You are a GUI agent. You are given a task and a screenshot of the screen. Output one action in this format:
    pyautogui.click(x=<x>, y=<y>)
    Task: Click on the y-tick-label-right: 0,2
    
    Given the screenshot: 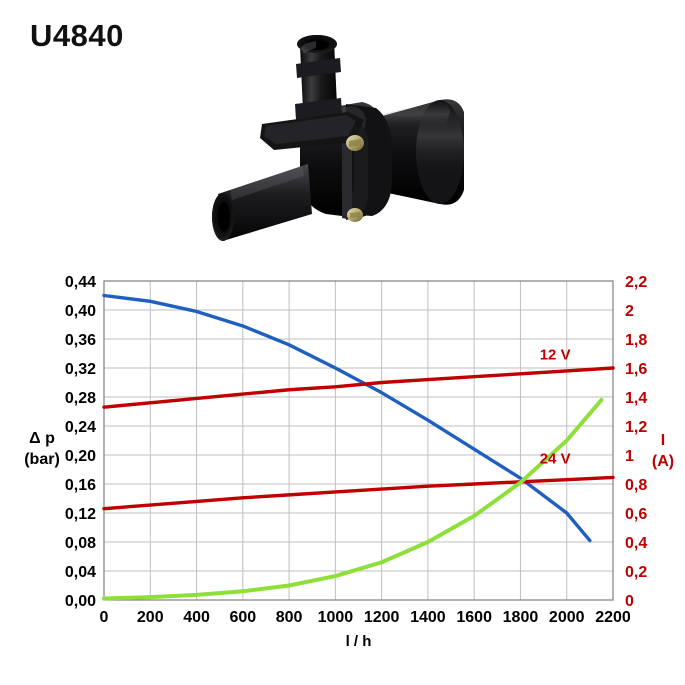 What is the action you would take?
    pyautogui.click(x=636, y=572)
    